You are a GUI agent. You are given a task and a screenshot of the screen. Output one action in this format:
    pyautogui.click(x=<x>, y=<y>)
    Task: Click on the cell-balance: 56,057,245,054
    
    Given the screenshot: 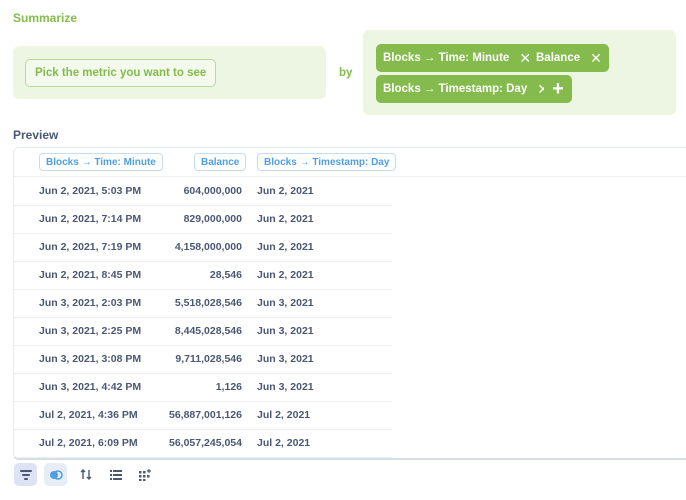 What is the action you would take?
    pyautogui.click(x=205, y=443)
    